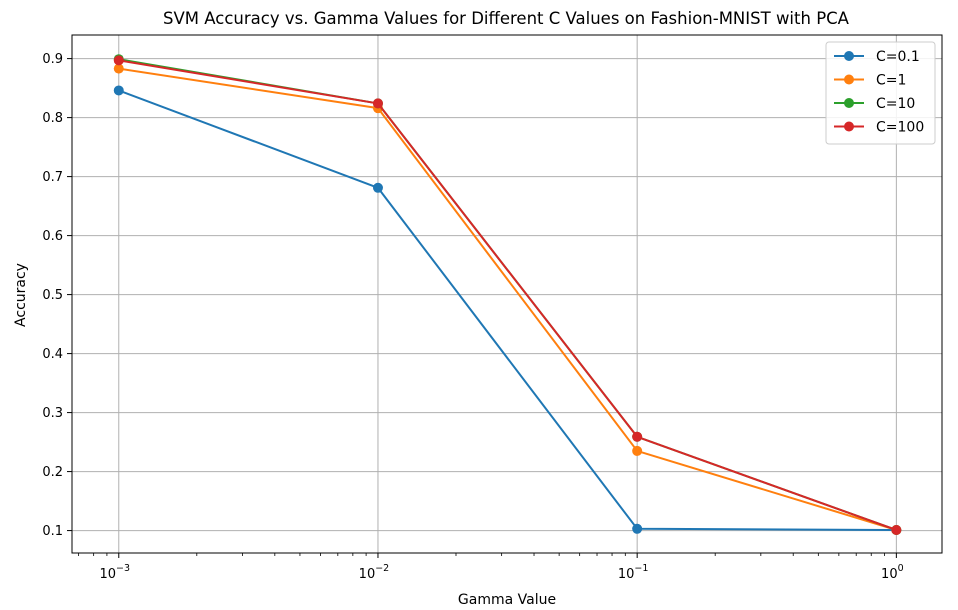  I want to click on y-tick-label: 0.8, so click(52, 118).